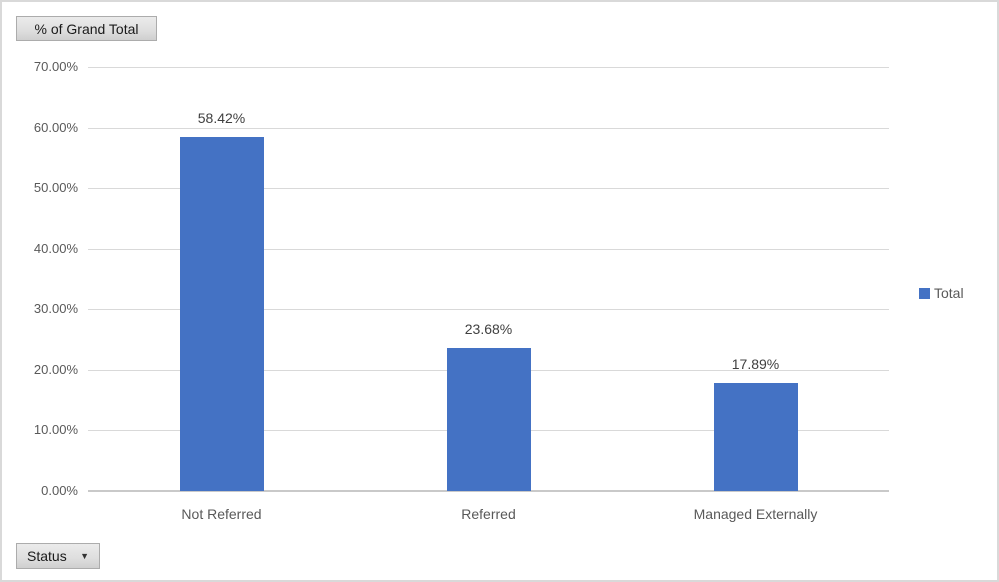 Image resolution: width=999 pixels, height=582 pixels. I want to click on value-field-button: % of Grand Total, so click(86, 28).